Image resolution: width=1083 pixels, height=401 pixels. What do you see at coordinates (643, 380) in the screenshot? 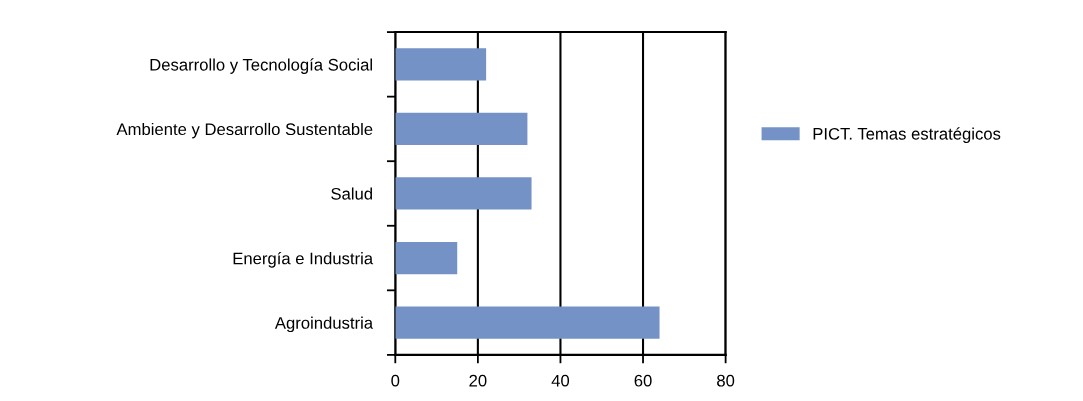
I see `x-tick-label: 60` at bounding box center [643, 380].